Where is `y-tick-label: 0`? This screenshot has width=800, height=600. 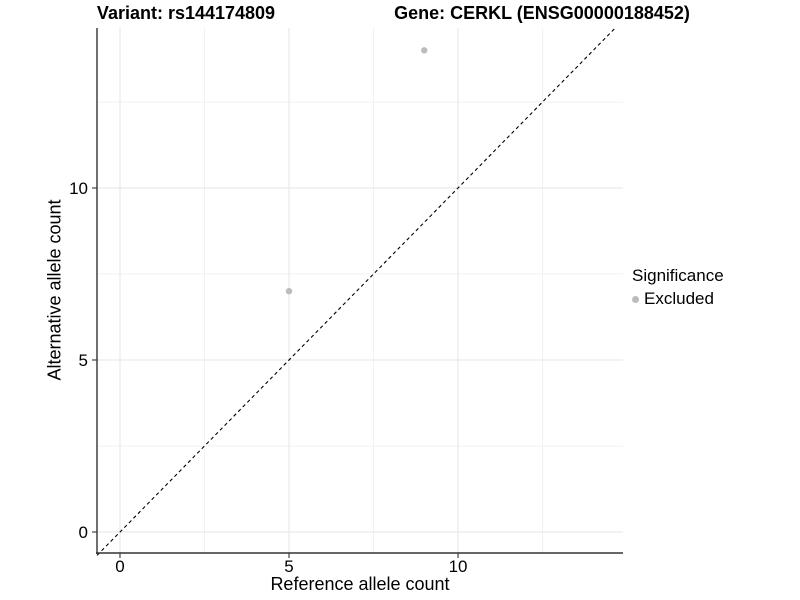
y-tick-label: 0 is located at coordinates (83, 532).